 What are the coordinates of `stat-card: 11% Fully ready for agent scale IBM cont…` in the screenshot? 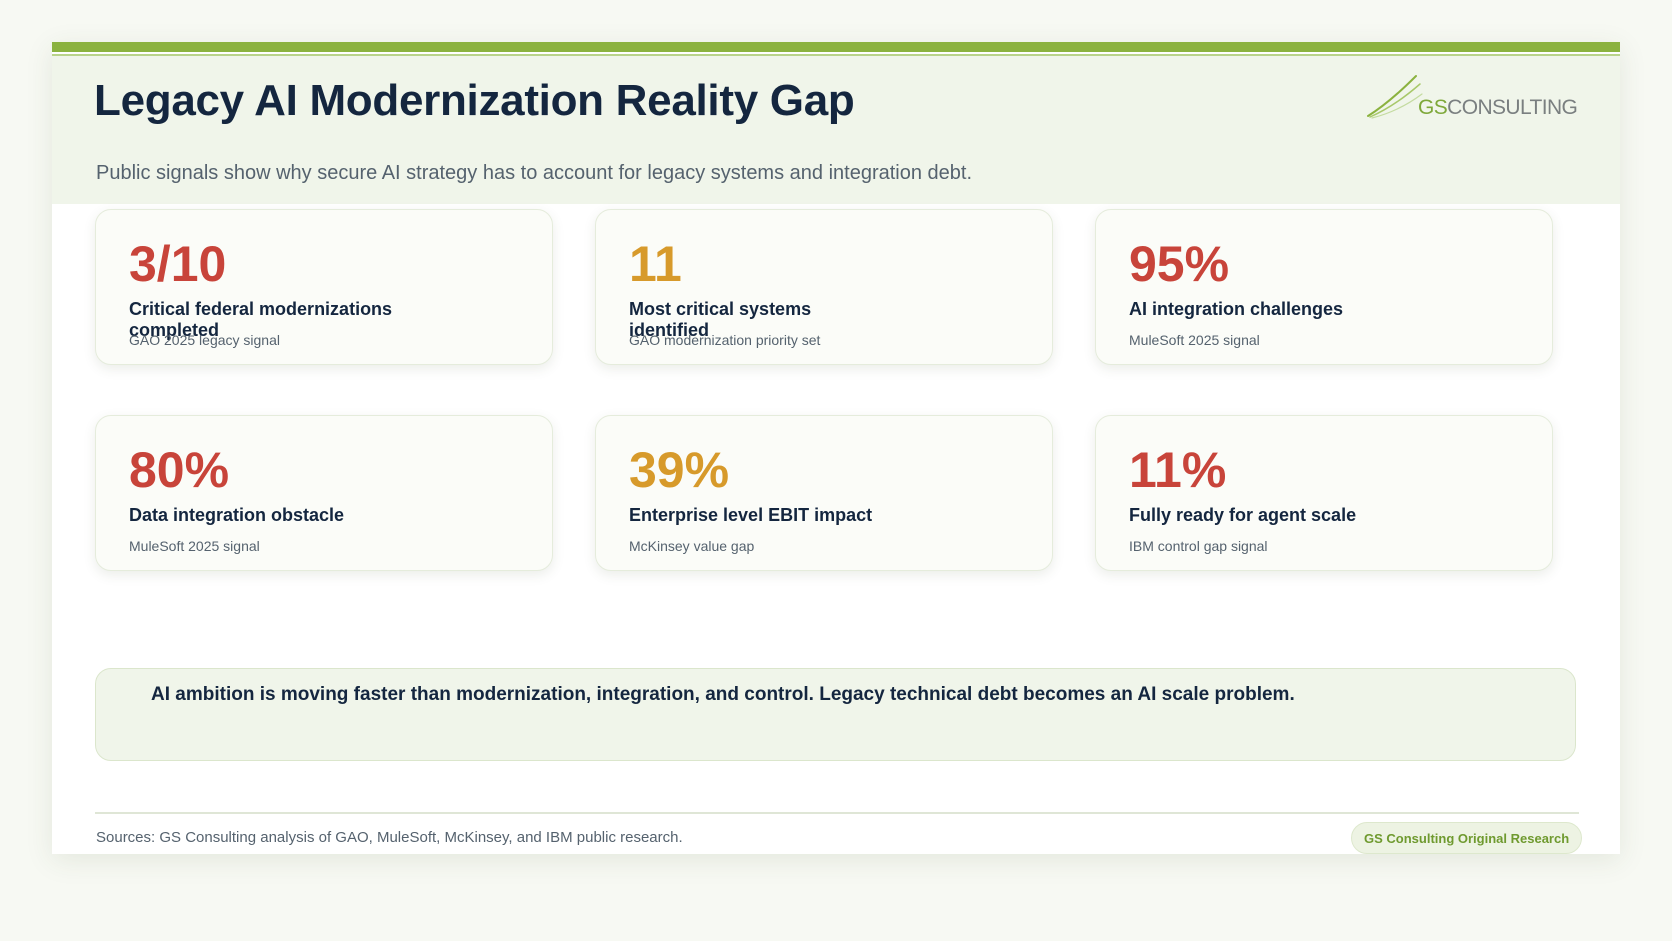 It's located at (1324, 493).